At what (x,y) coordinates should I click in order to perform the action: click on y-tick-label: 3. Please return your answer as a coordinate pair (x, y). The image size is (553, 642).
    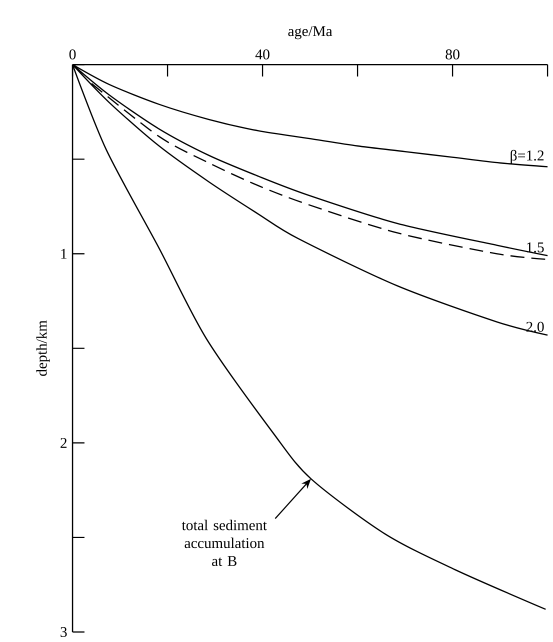
    Looking at the image, I should click on (64, 632).